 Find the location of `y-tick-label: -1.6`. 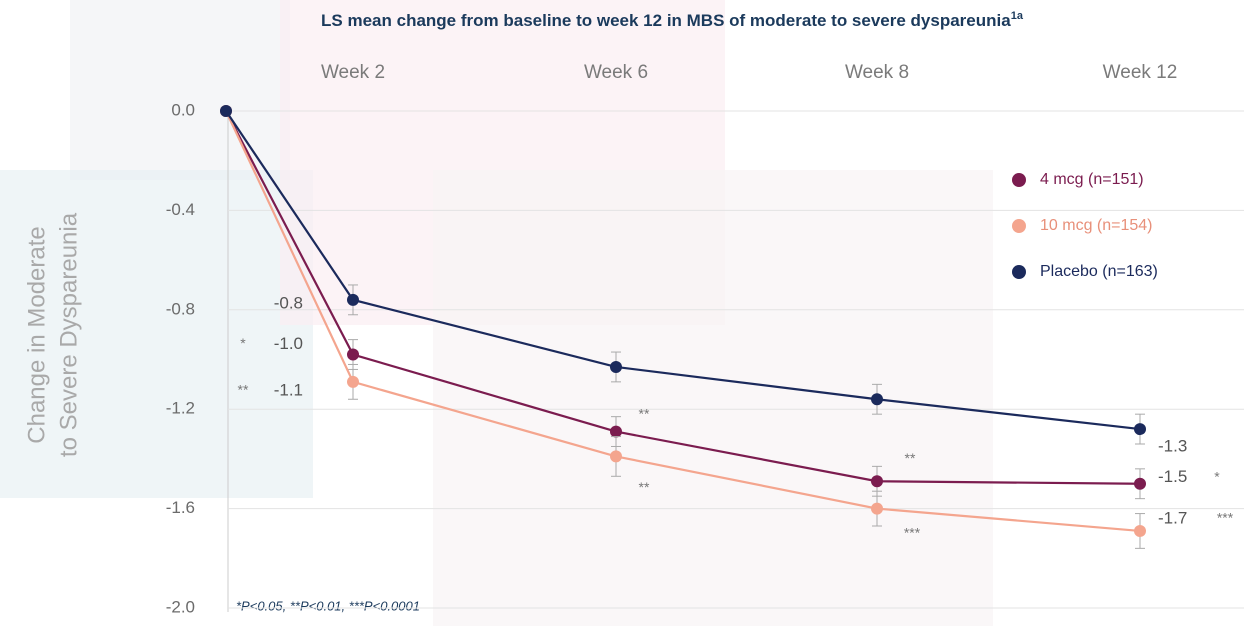

y-tick-label: -1.6 is located at coordinates (180, 507).